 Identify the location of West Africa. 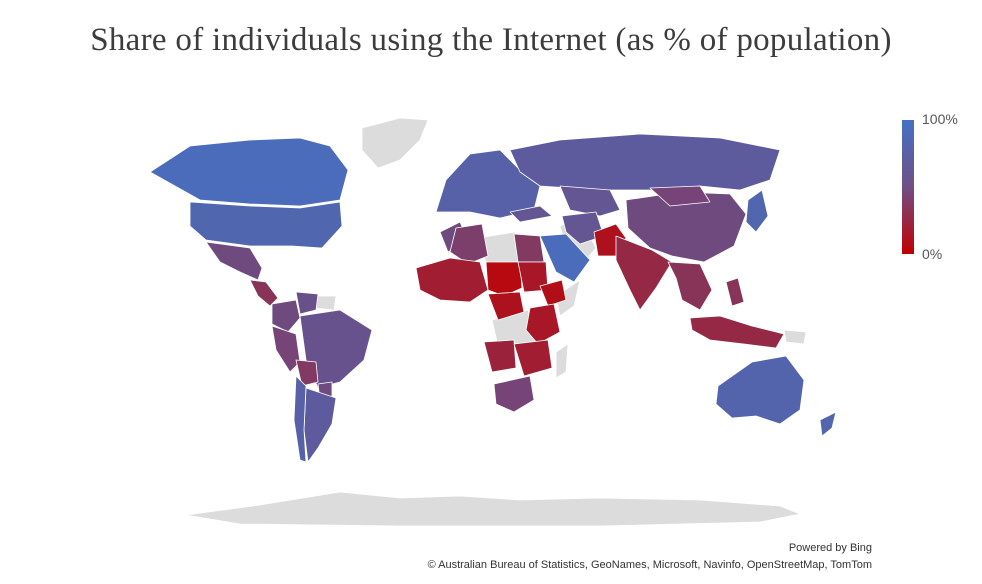
(452, 280).